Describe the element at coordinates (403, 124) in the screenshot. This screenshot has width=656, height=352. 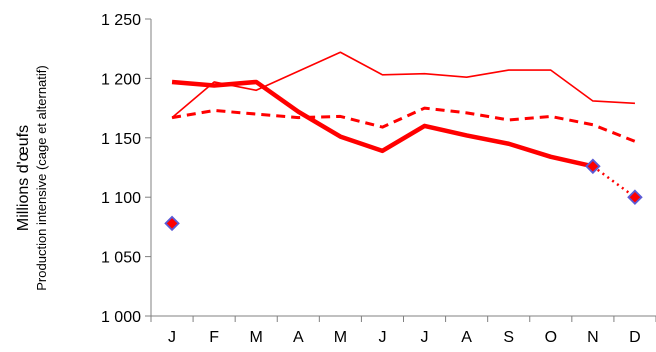
I see `series-line-dashed` at that location.